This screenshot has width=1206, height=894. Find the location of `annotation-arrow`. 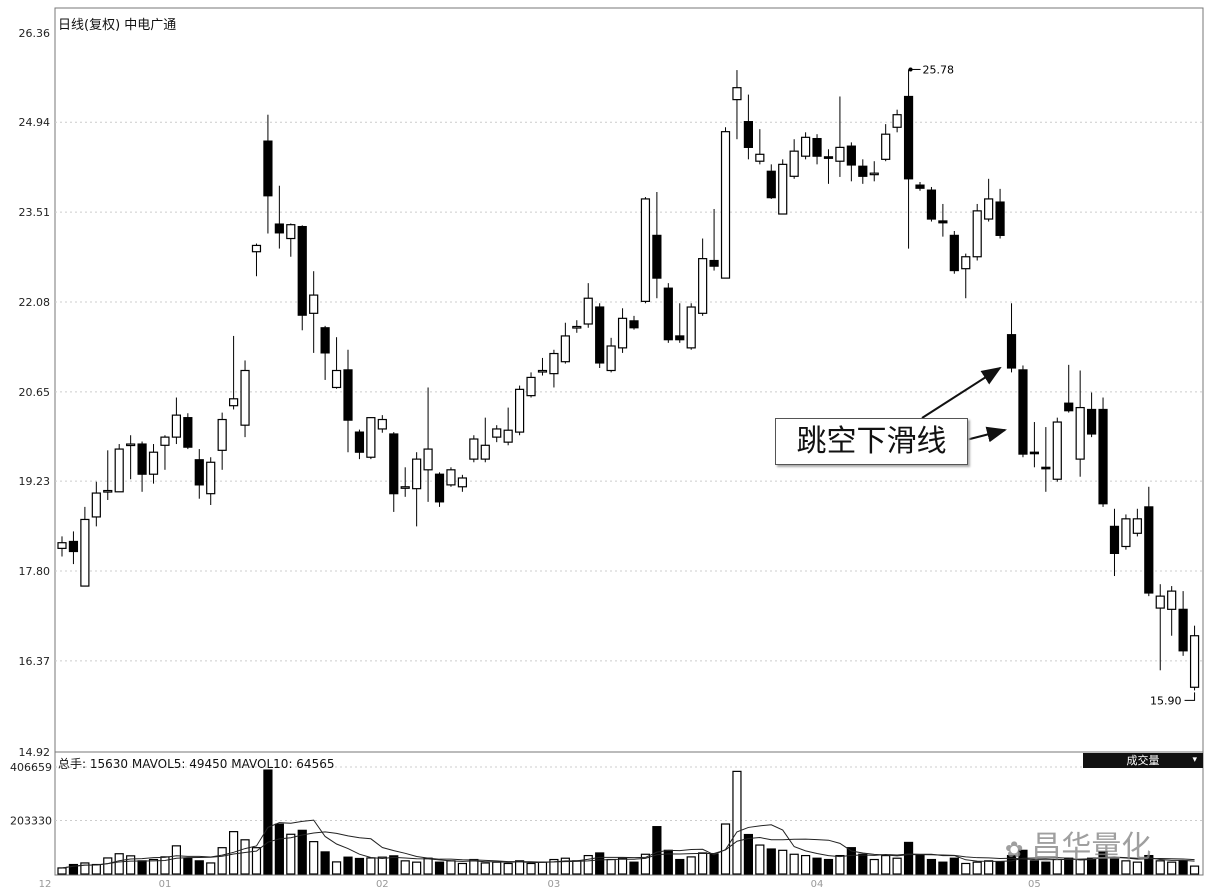

annotation-arrow is located at coordinates (986, 434).